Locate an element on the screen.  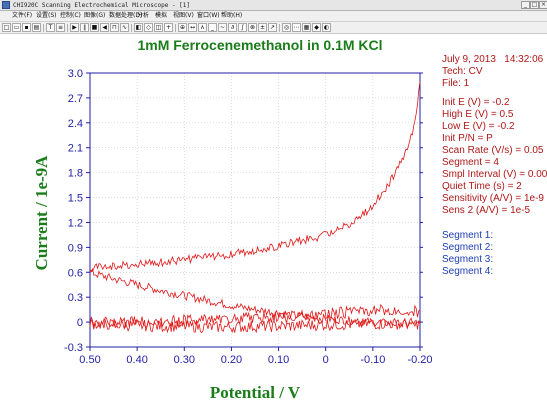
info-param: Init E (V) = -0.2 is located at coordinates (476, 102).